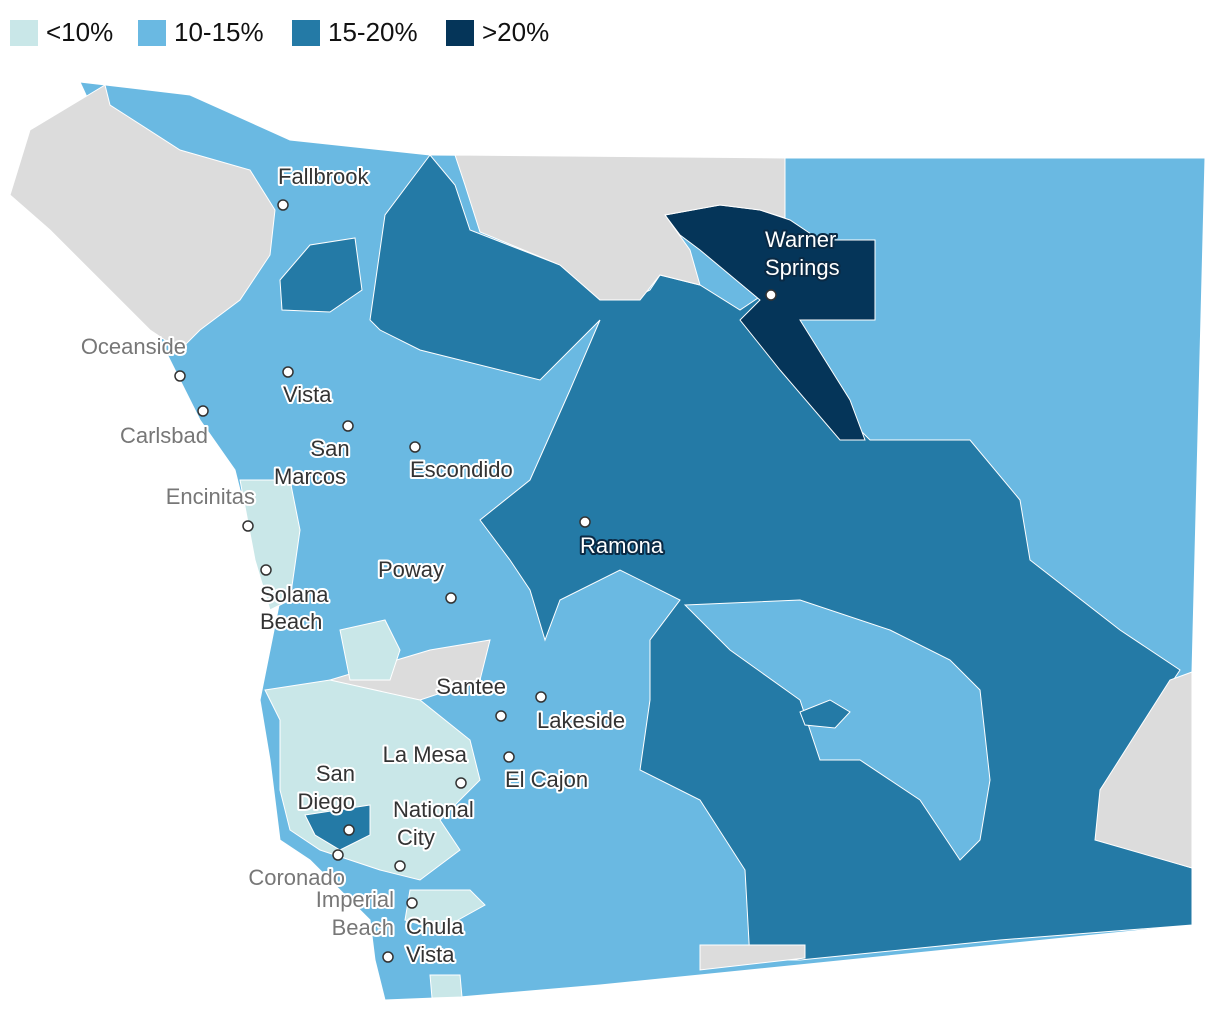 The image size is (1220, 1016). Describe the element at coordinates (79, 32) in the screenshot. I see `legend-label: <10%` at that location.